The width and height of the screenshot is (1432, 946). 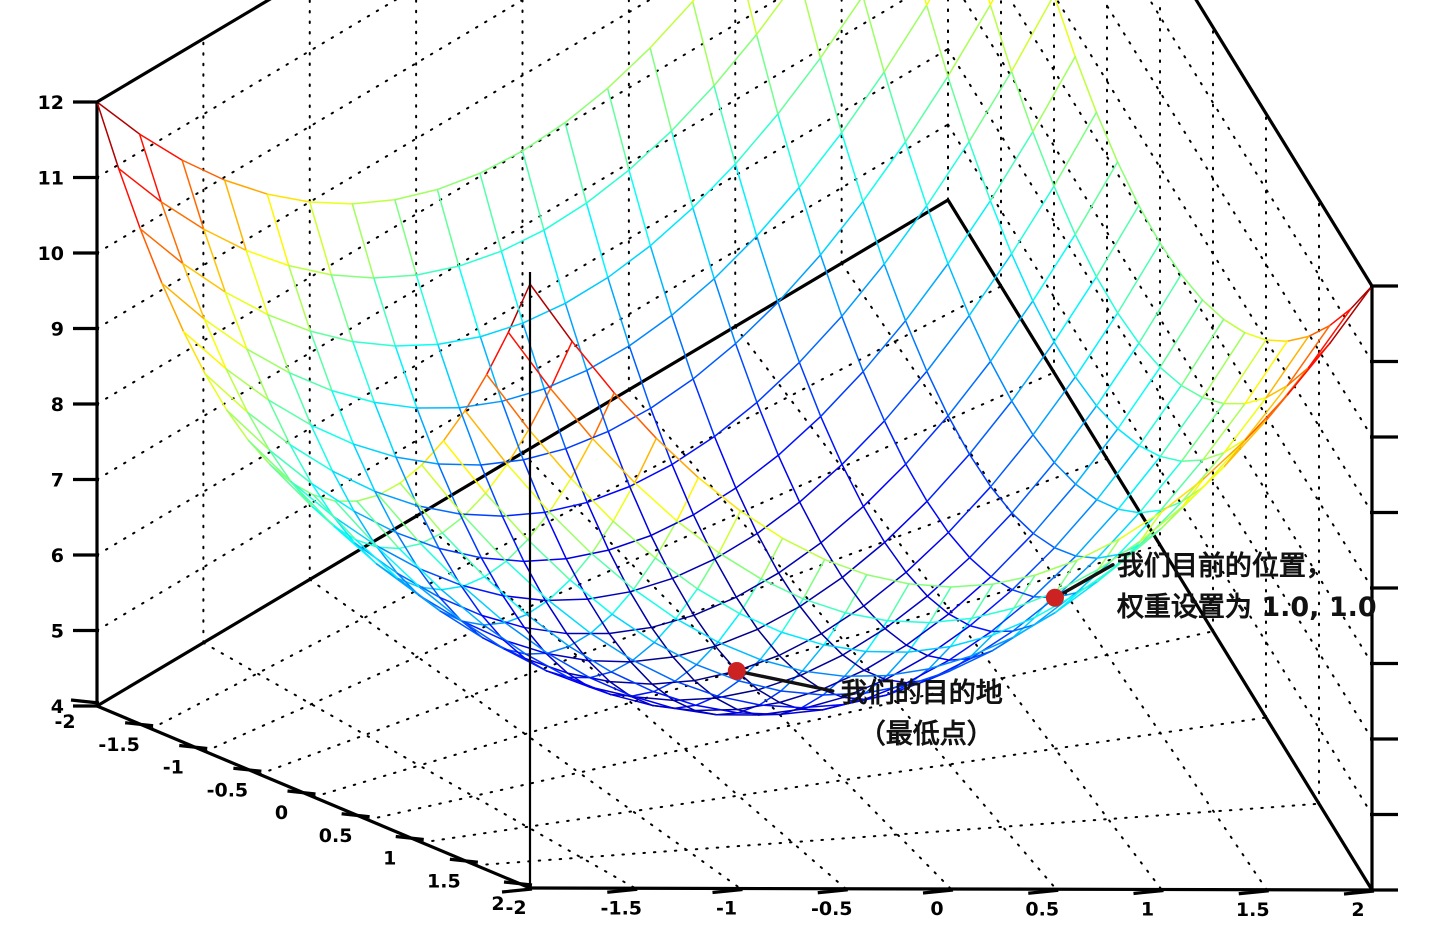 What do you see at coordinates (1225, 566) in the screenshot?
I see `current-position-label-line1: 我们目前的位置，` at bounding box center [1225, 566].